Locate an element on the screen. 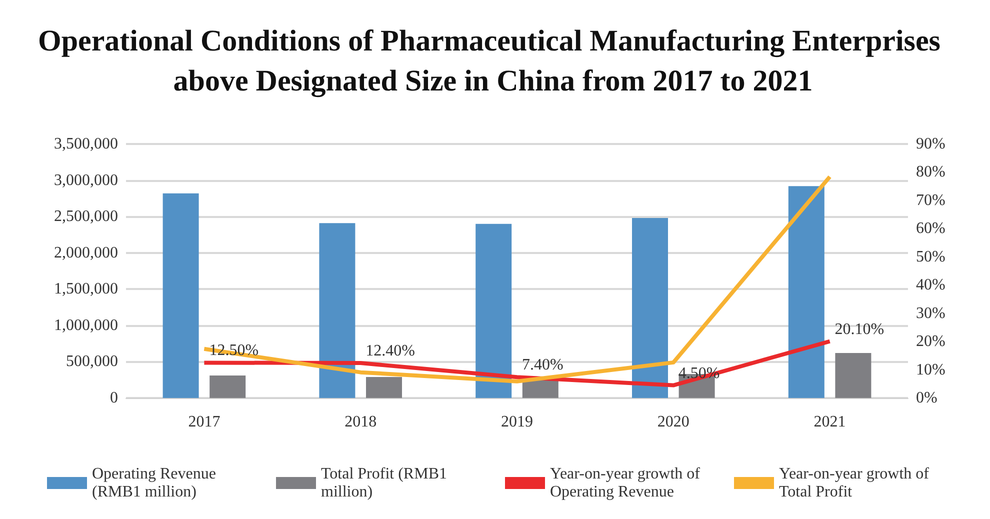 This screenshot has height=519, width=990. y2-tick-label: 40% is located at coordinates (931, 285).